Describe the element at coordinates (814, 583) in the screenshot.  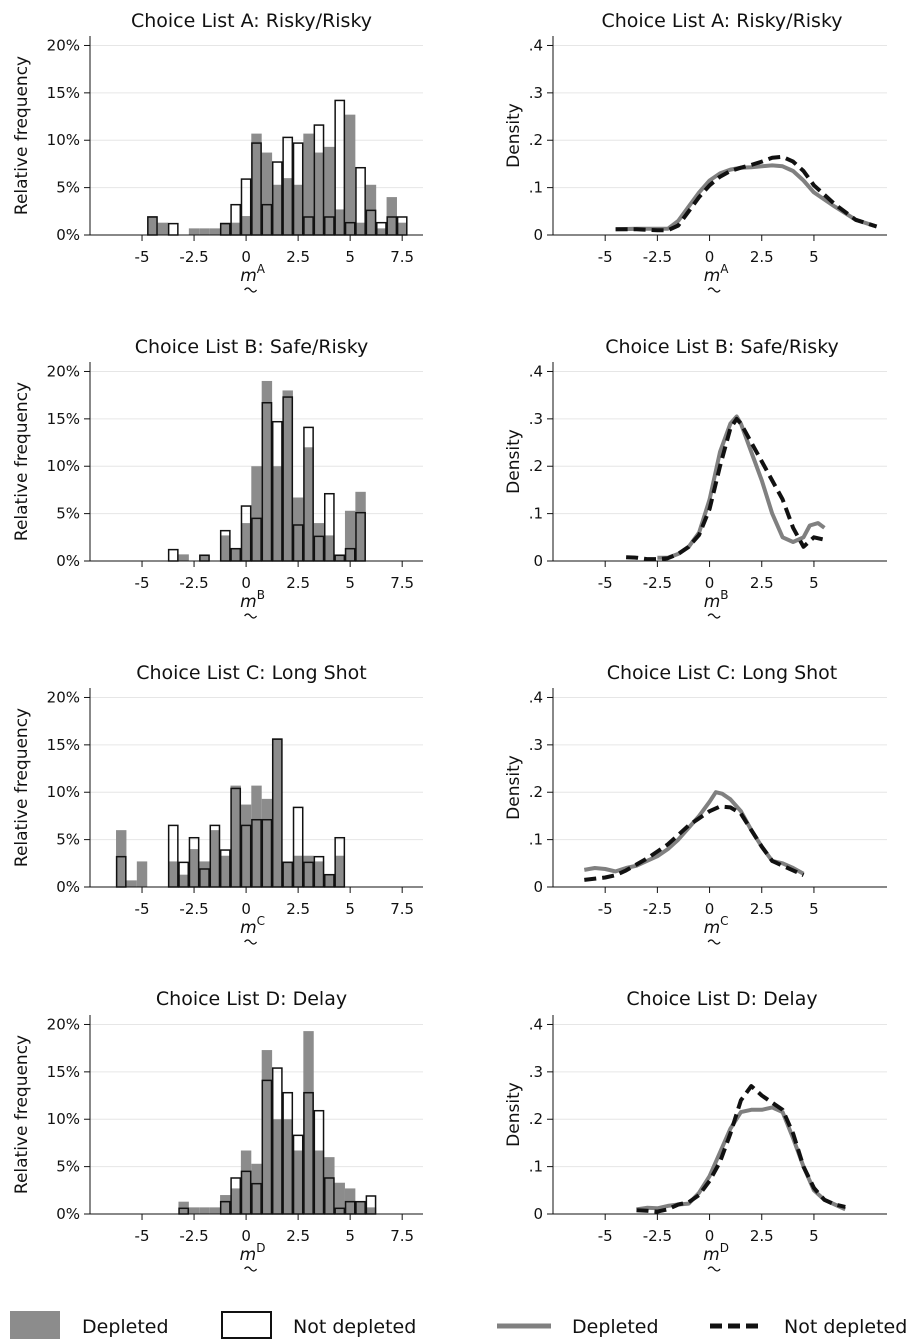
I see `chart-4-xtick-label: 5` at that location.